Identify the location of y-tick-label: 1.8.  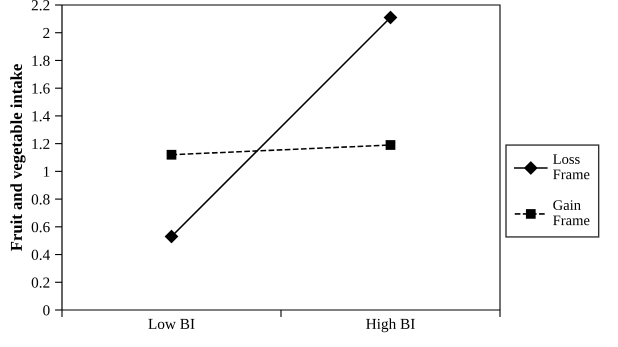
(41, 61).